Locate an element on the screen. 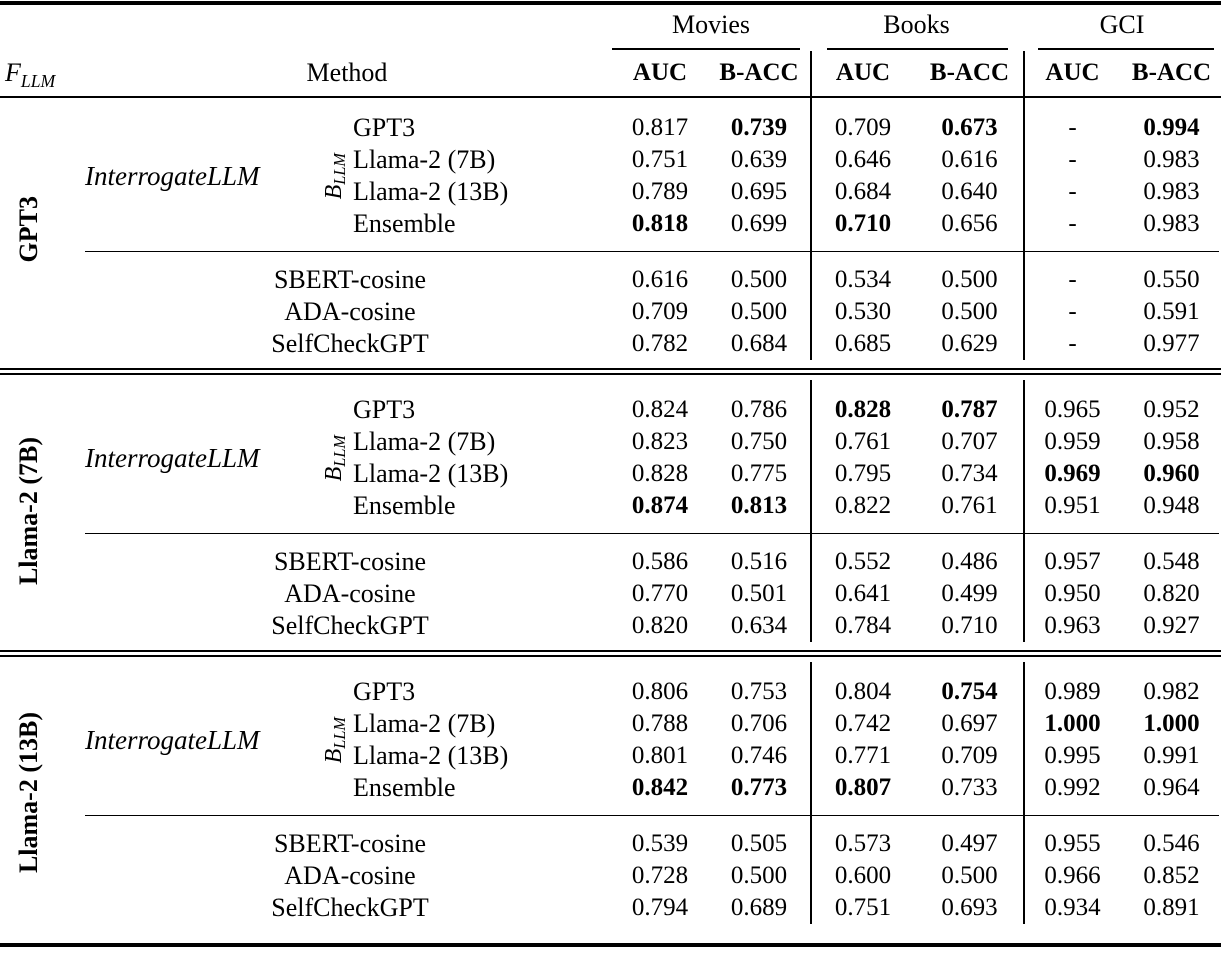 This screenshot has width=1221, height=953. method-column-header: Method is located at coordinates (347, 72).